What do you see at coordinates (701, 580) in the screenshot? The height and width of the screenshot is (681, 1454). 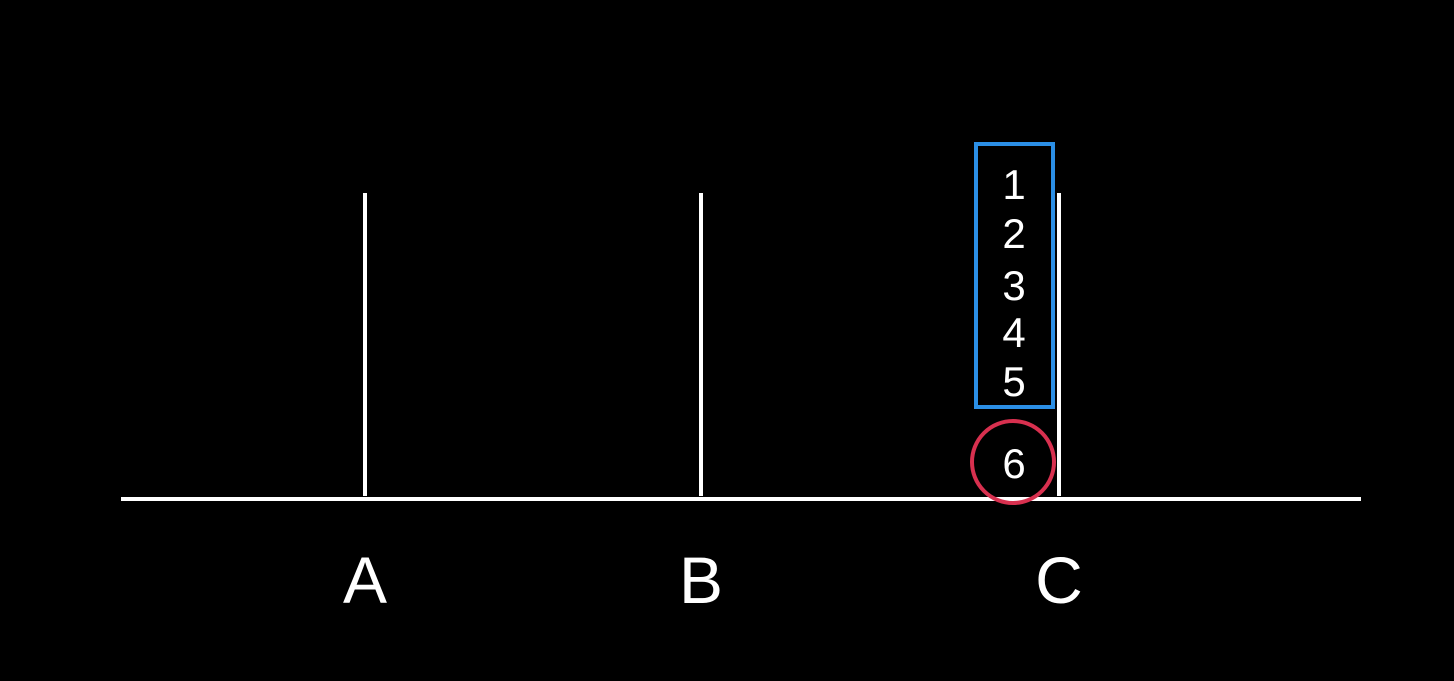 I see `rod-label-b: B` at bounding box center [701, 580].